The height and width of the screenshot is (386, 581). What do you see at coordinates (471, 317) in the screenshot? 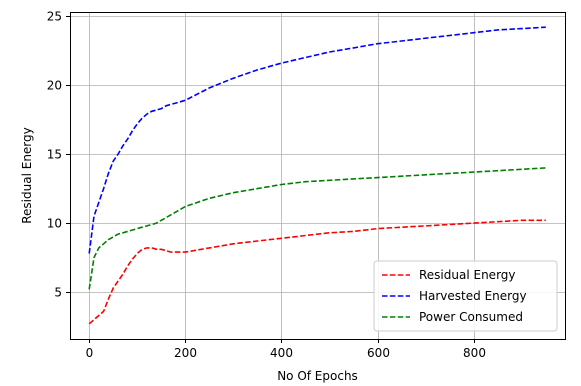
I see `legend-label: Power Consumed` at bounding box center [471, 317].